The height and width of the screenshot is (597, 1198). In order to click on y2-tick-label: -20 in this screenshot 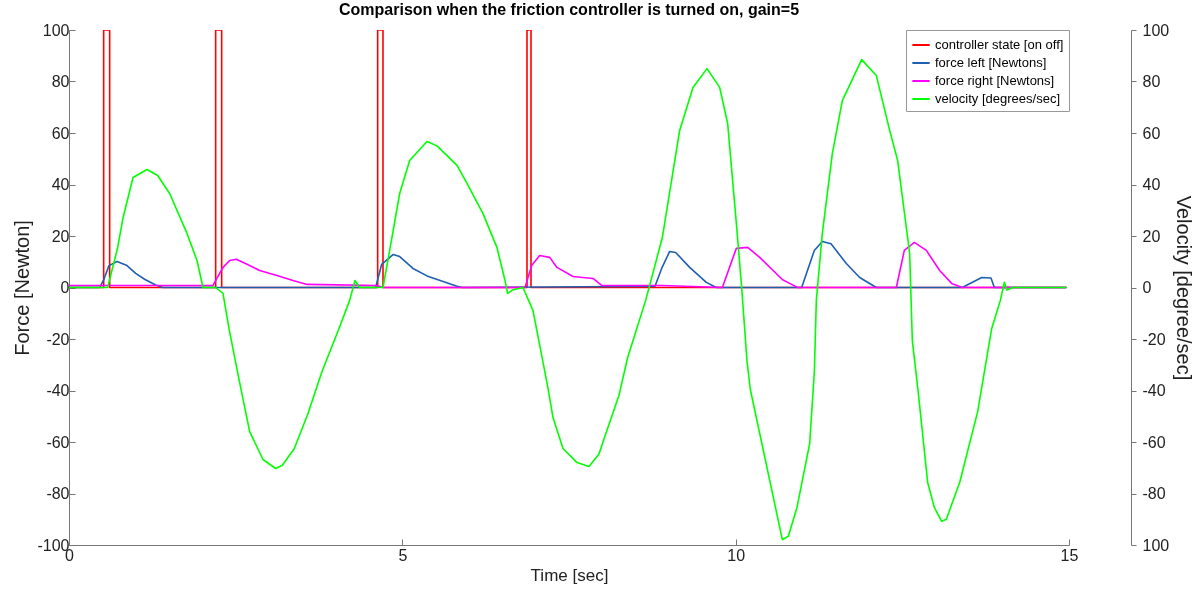, I will do `click(1154, 339)`.